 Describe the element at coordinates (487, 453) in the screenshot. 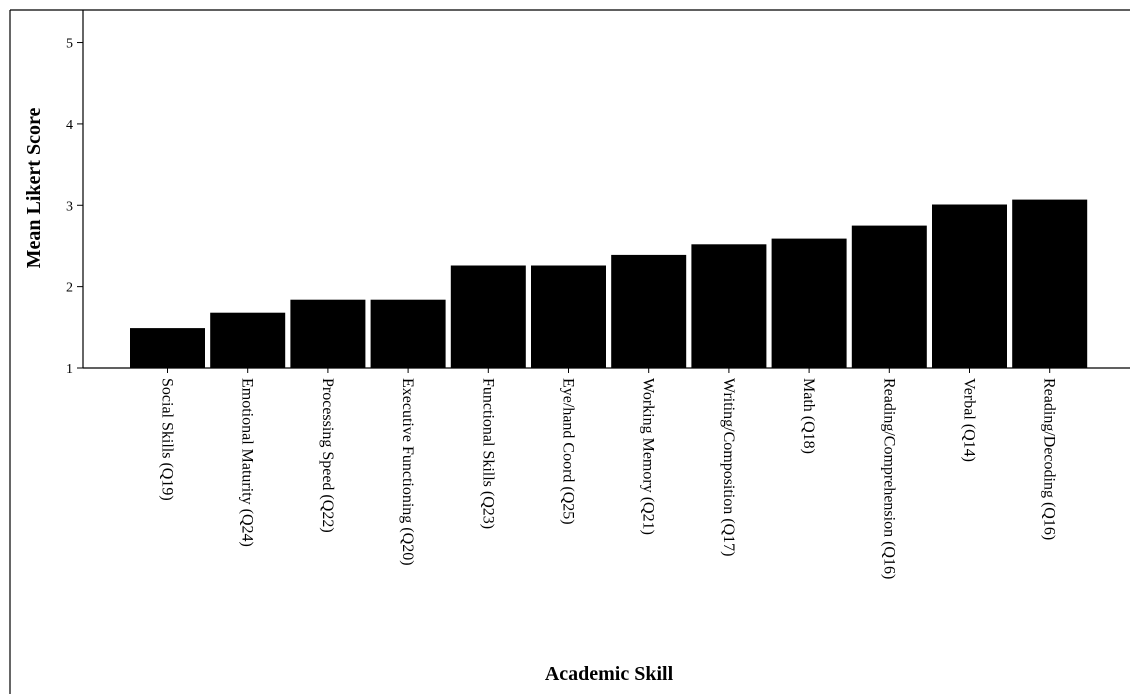

I see `x-tick-label-5: Functional Skills (Q23)` at that location.